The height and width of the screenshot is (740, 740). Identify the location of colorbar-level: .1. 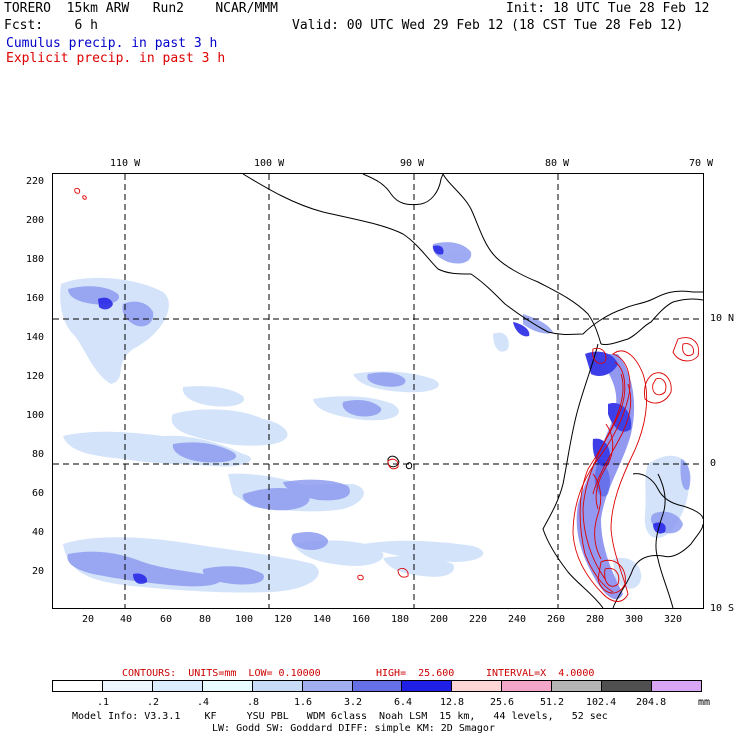
(103, 702).